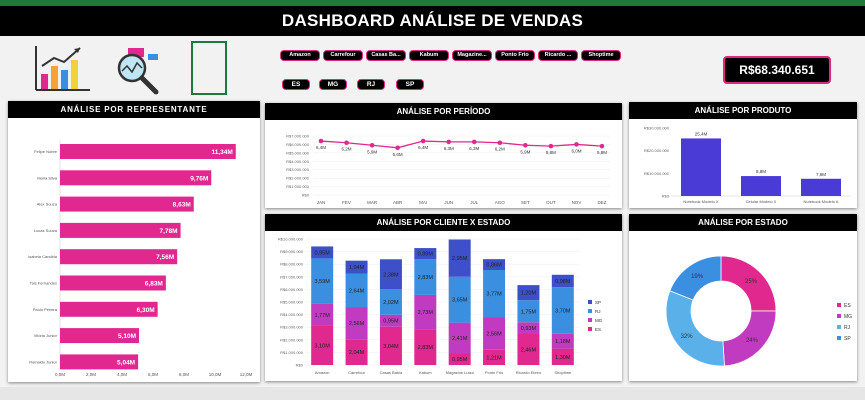 This screenshot has width=865, height=400. What do you see at coordinates (460, 259) in the screenshot?
I see `segment-value-label: 2,95M` at bounding box center [460, 259].